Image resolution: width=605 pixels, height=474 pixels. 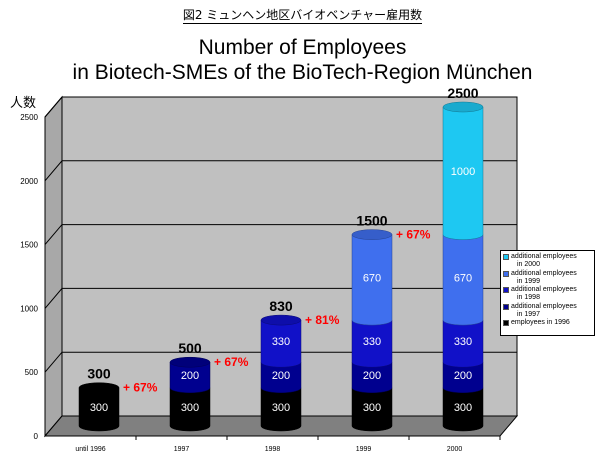 I want to click on x-tick-label: 1997, so click(x=182, y=449).